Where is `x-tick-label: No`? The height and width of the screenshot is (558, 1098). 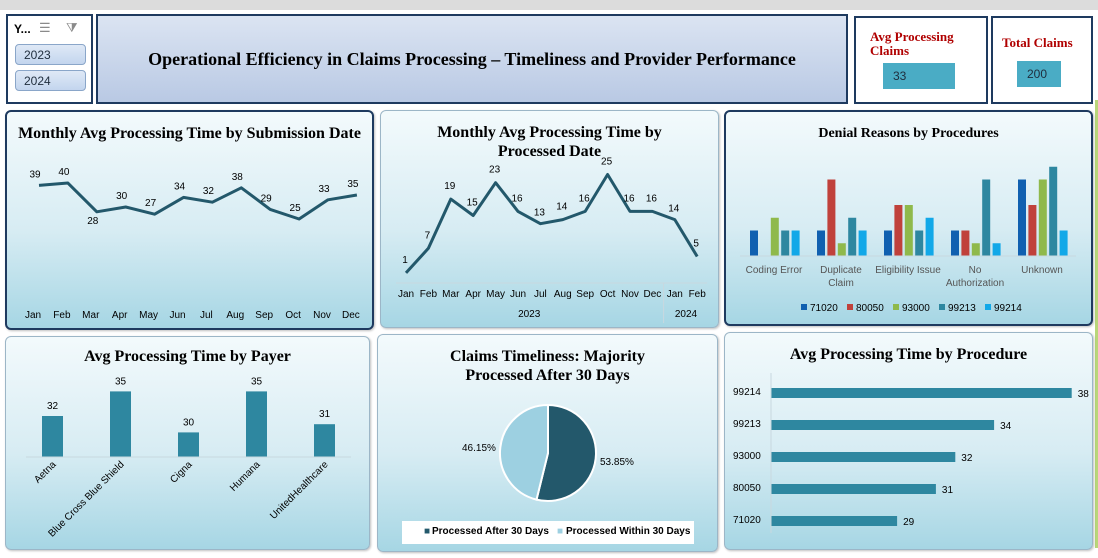
x-tick-label: No is located at coordinates (975, 270).